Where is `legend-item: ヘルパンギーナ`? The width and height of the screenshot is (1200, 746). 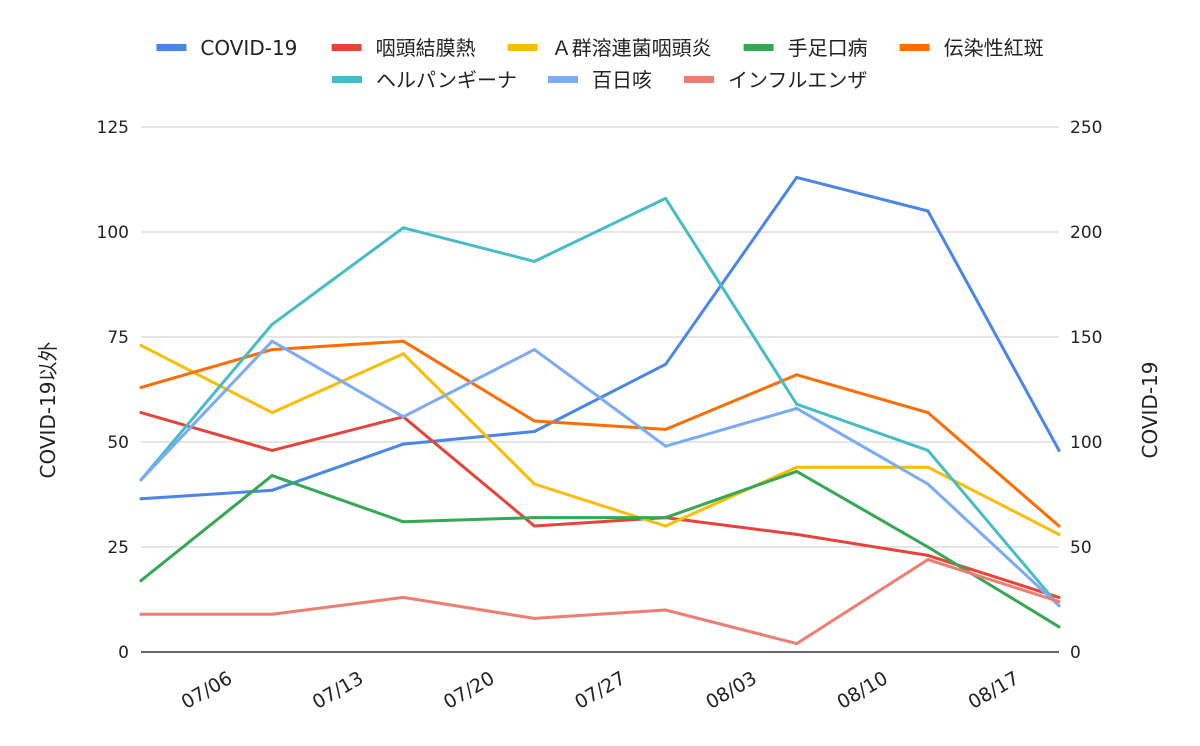 legend-item: ヘルパンギーナ is located at coordinates (424, 80).